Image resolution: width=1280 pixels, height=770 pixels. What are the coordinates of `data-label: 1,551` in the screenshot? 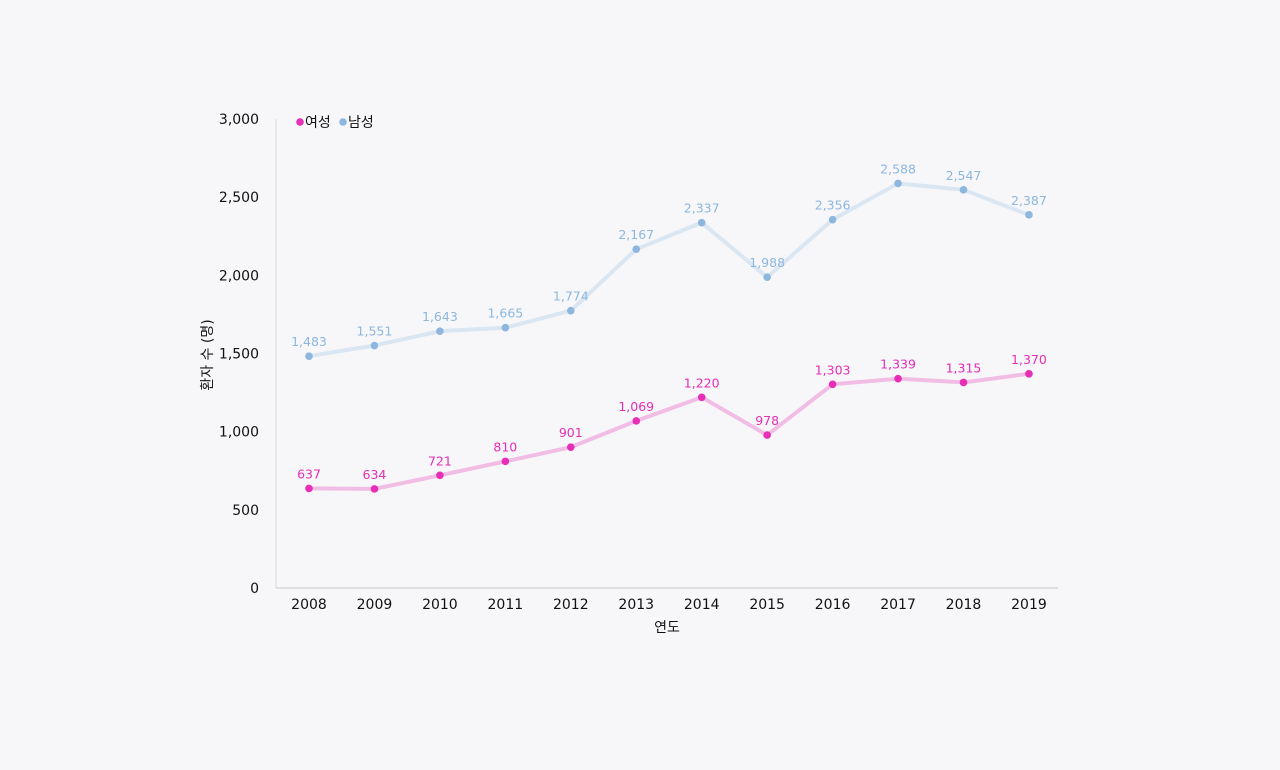 It's located at (375, 331).